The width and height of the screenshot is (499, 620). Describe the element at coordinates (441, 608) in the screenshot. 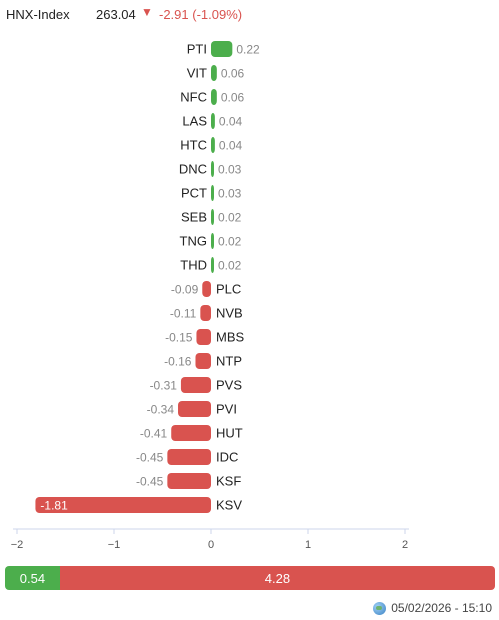

I see `timestamp: 05/02/2026 - 15:10` at that location.